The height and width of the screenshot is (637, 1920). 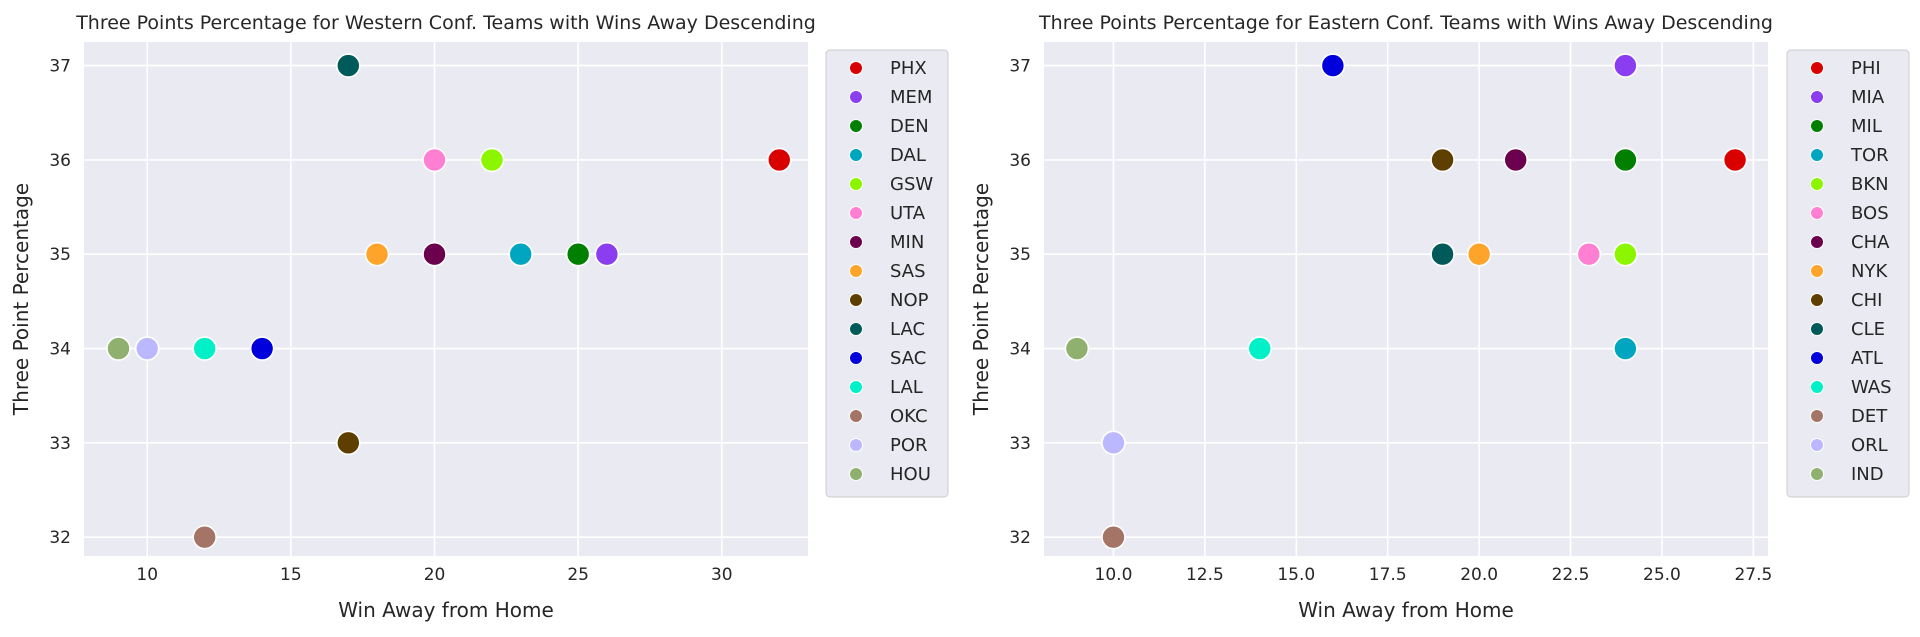 What do you see at coordinates (856, 300) in the screenshot?
I see `legend-marker-nop` at bounding box center [856, 300].